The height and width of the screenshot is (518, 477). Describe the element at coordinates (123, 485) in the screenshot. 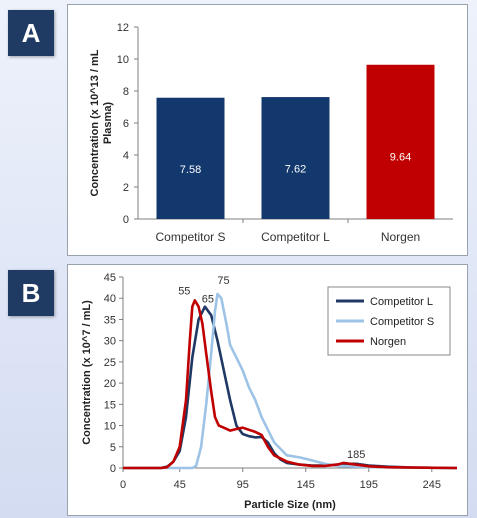

I see `x-tick-label: 0` at that location.